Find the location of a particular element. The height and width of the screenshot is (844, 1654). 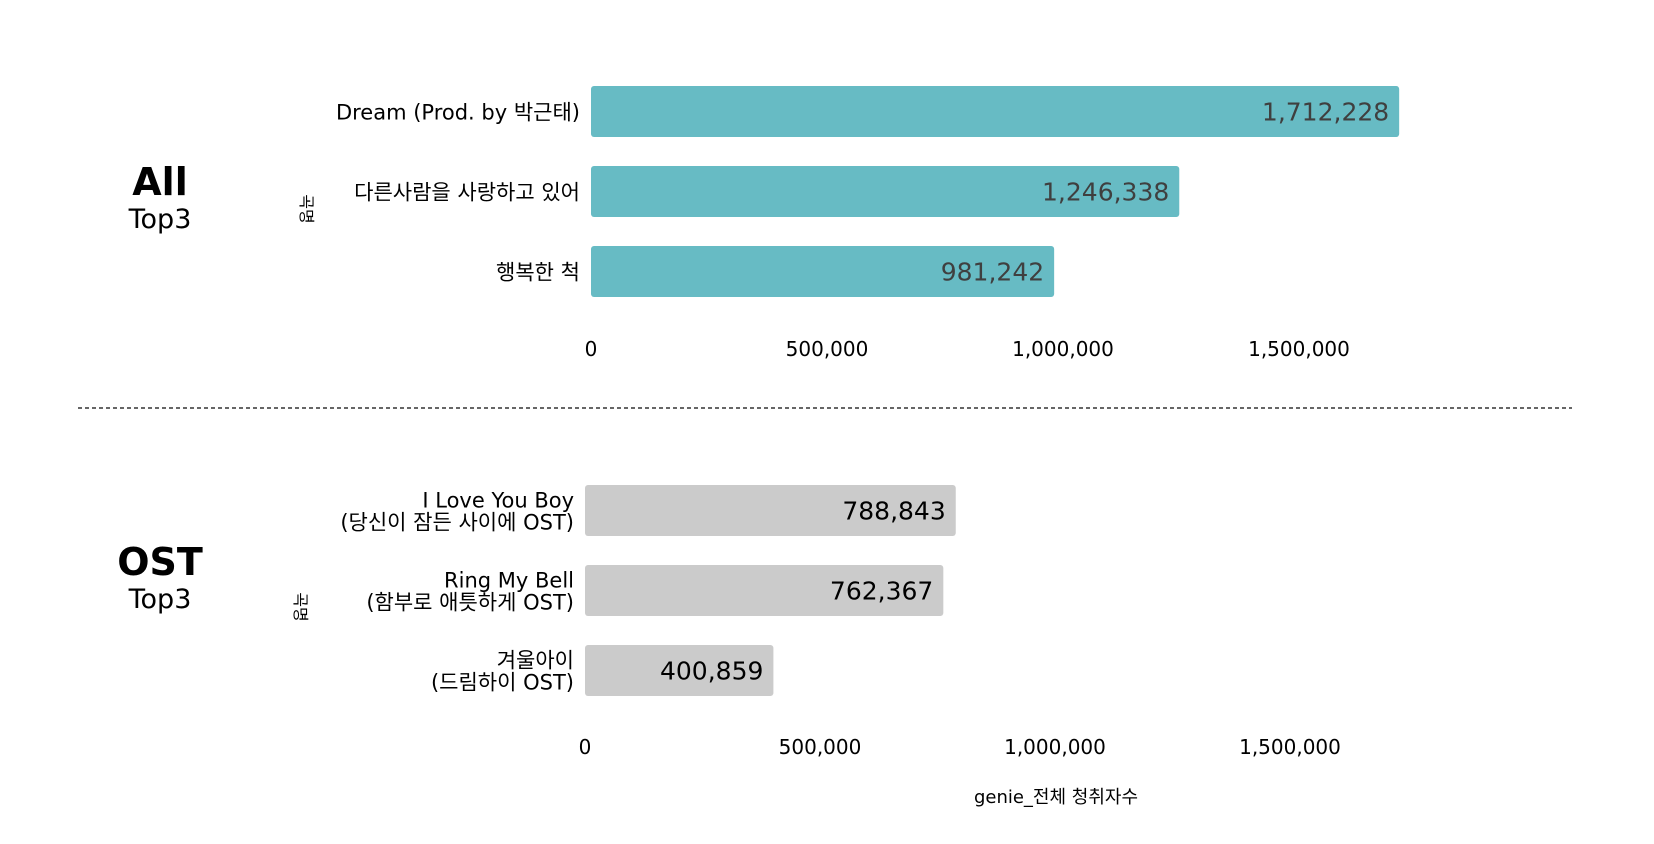

ost-title: OST is located at coordinates (160, 562).